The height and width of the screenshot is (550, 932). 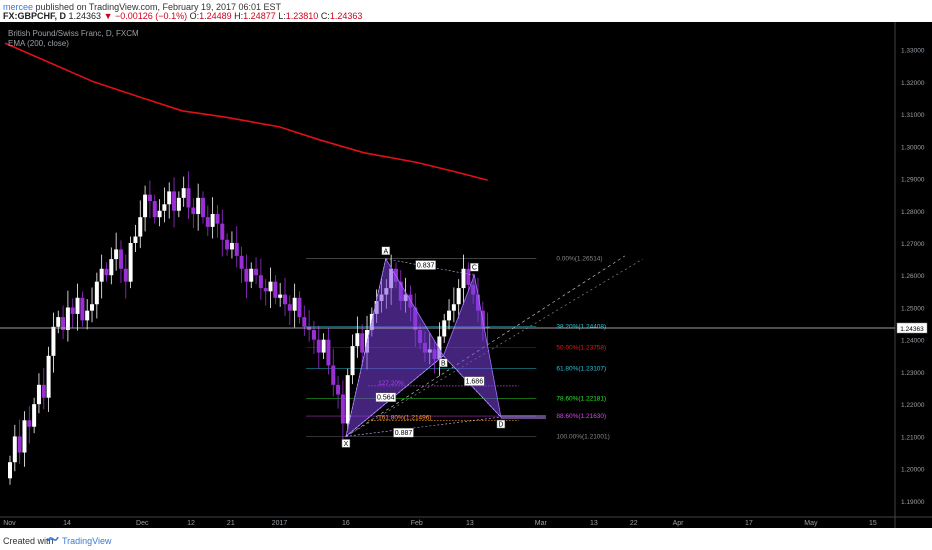 I want to click on fib-level-label: 50.00%(1.23758), so click(x=581, y=347).